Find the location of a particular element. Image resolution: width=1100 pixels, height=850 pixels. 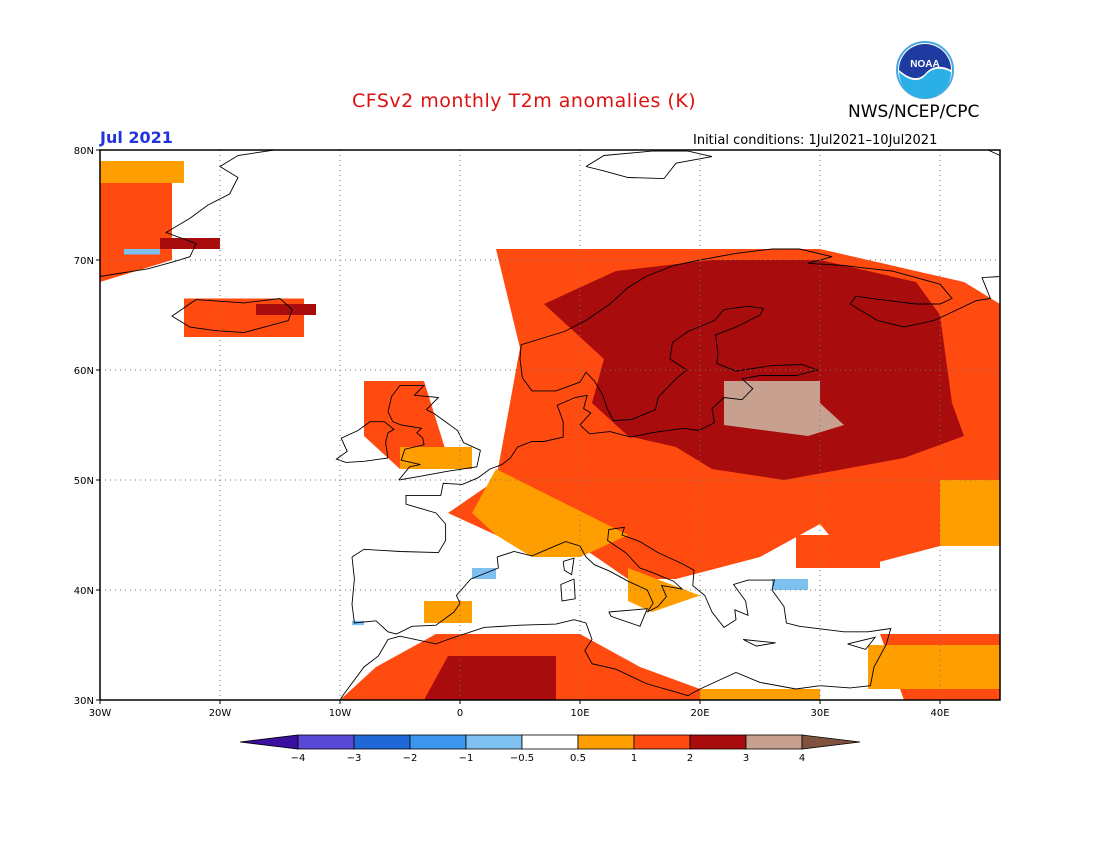

agency-label: NWS/NCEP/CPC is located at coordinates (914, 112).